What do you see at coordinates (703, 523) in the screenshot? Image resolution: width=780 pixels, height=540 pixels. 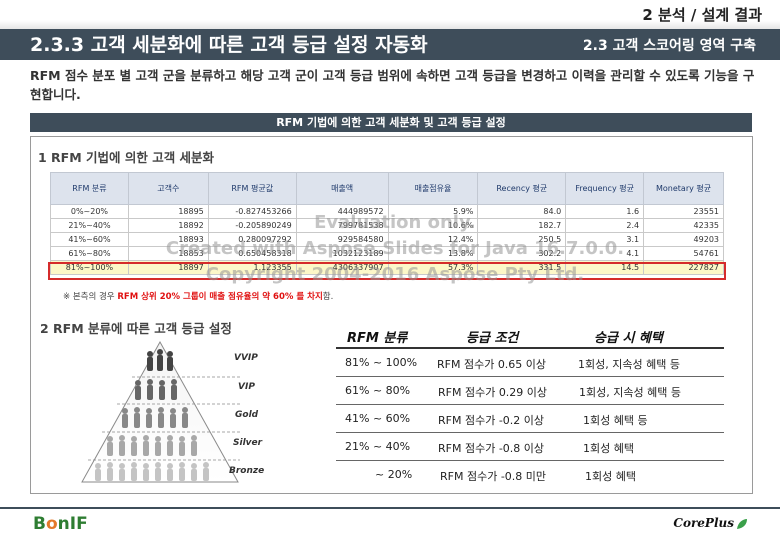 I see `coreplus-logo-text: CorePlus` at bounding box center [703, 523].